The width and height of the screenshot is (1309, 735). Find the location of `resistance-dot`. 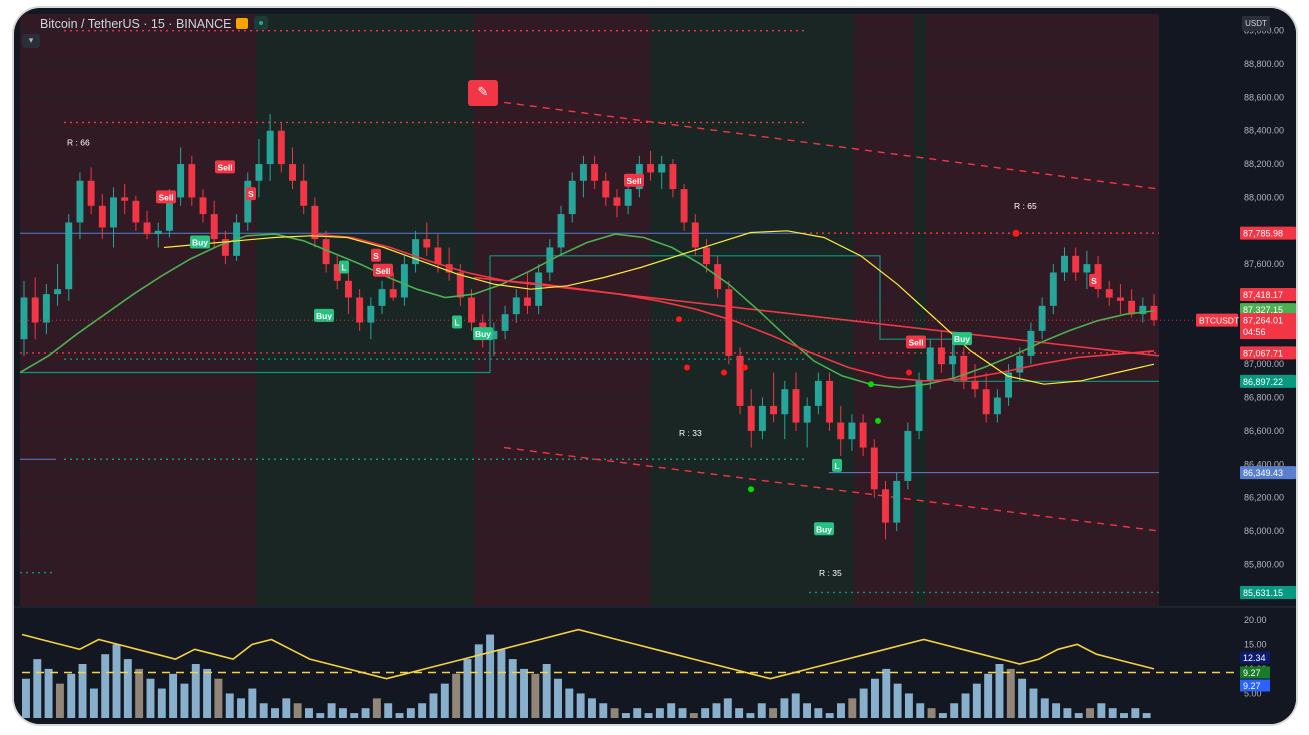

resistance-dot is located at coordinates (1016, 233).